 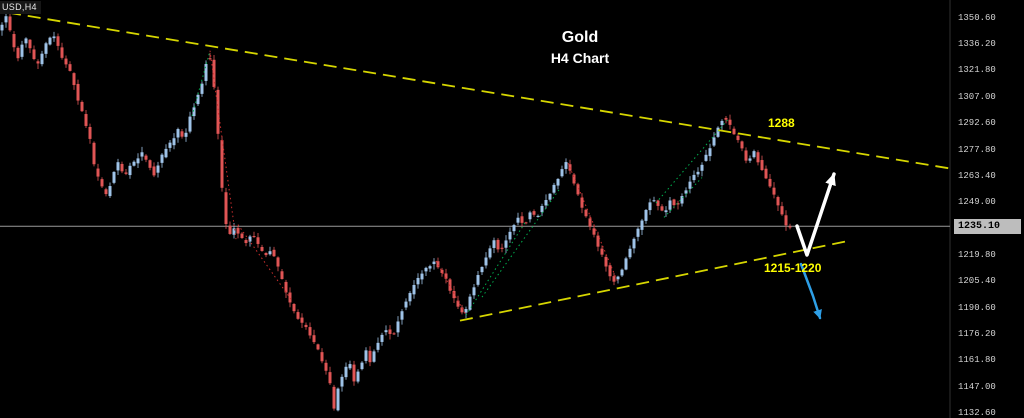 I want to click on chart-title: Gold, so click(x=580, y=37).